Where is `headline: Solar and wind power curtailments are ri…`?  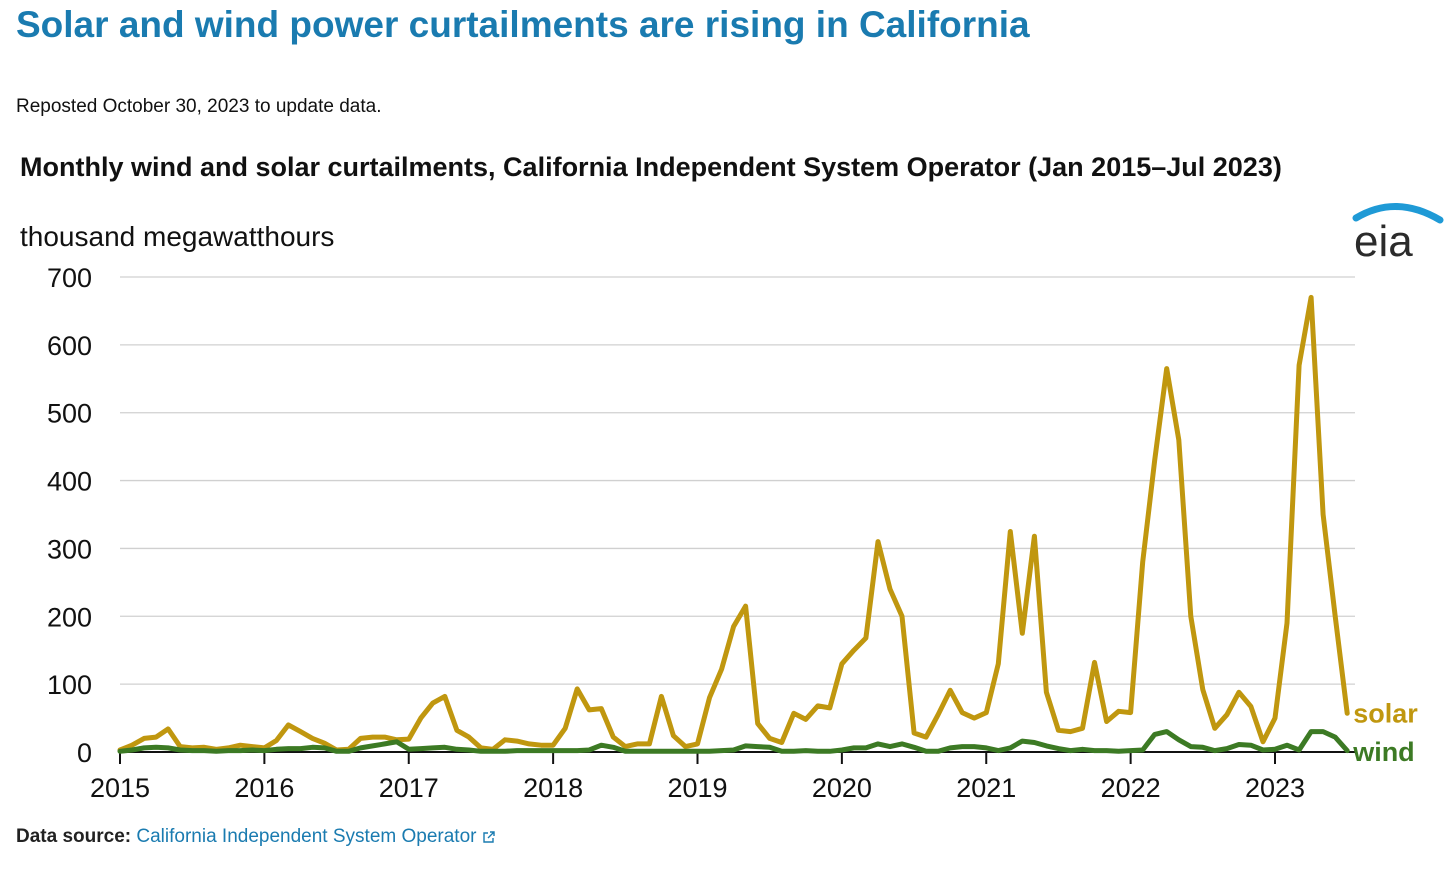
headline: Solar and wind power curtailments are ri… is located at coordinates (523, 24).